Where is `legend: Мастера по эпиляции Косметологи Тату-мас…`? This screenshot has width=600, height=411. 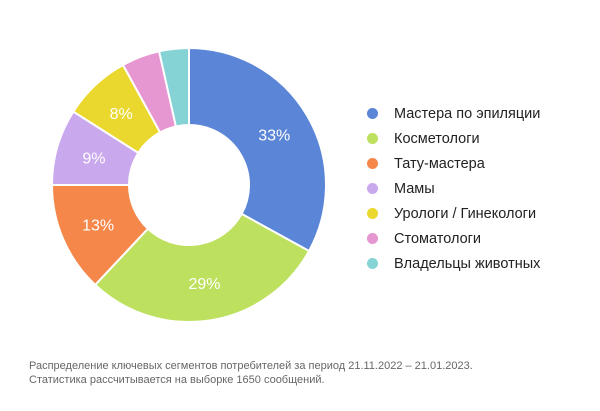
legend: Мастера по эпиляции Косметологи Тату-мас… is located at coordinates (452, 188).